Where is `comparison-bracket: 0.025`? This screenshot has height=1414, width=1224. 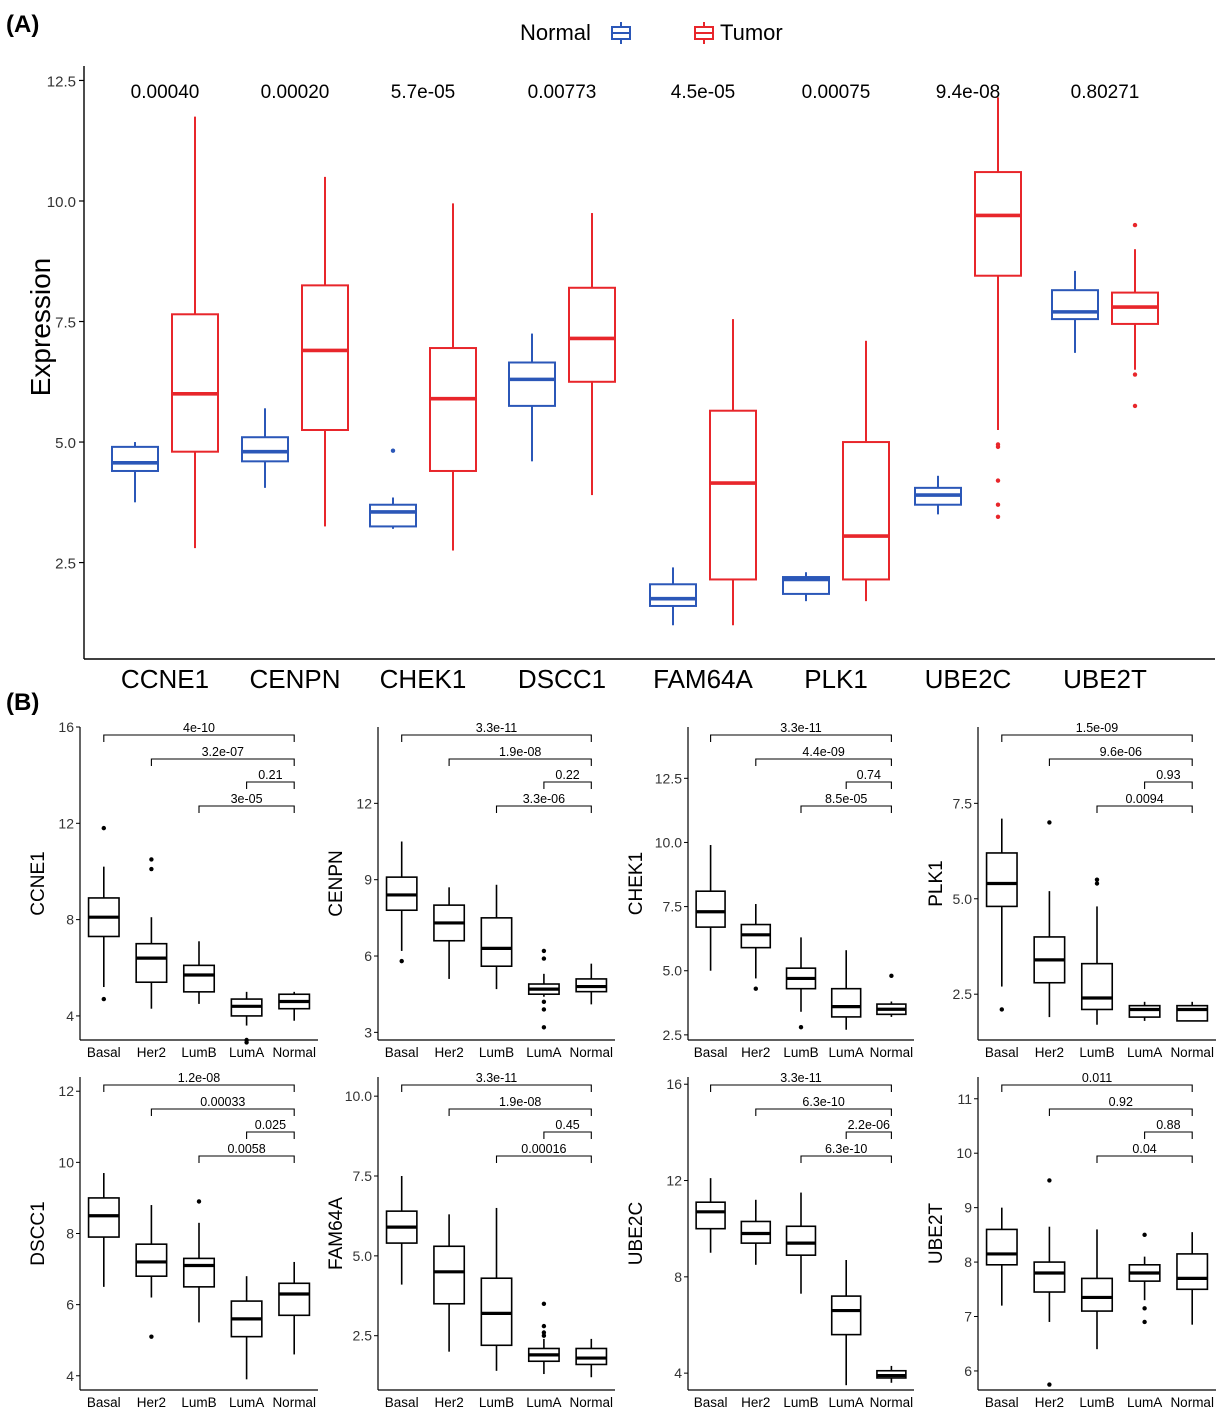 comparison-bracket: 0.025 is located at coordinates (270, 1128).